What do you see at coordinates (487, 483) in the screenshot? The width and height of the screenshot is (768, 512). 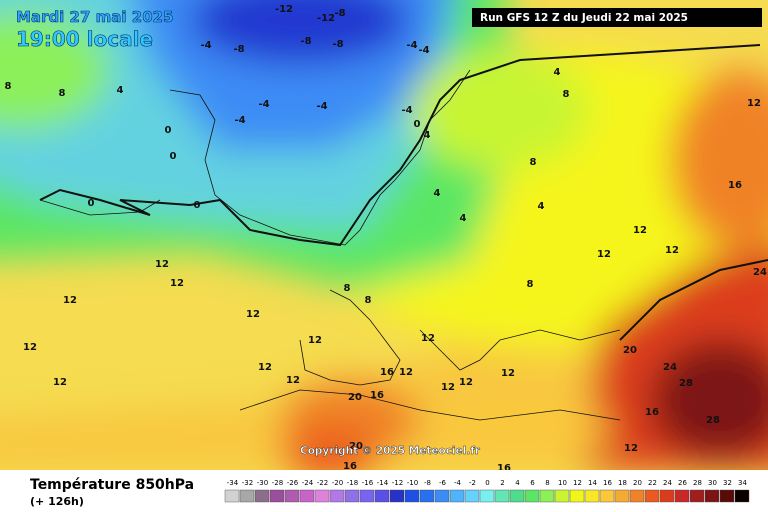 I see `scale-label: 0` at bounding box center [487, 483].